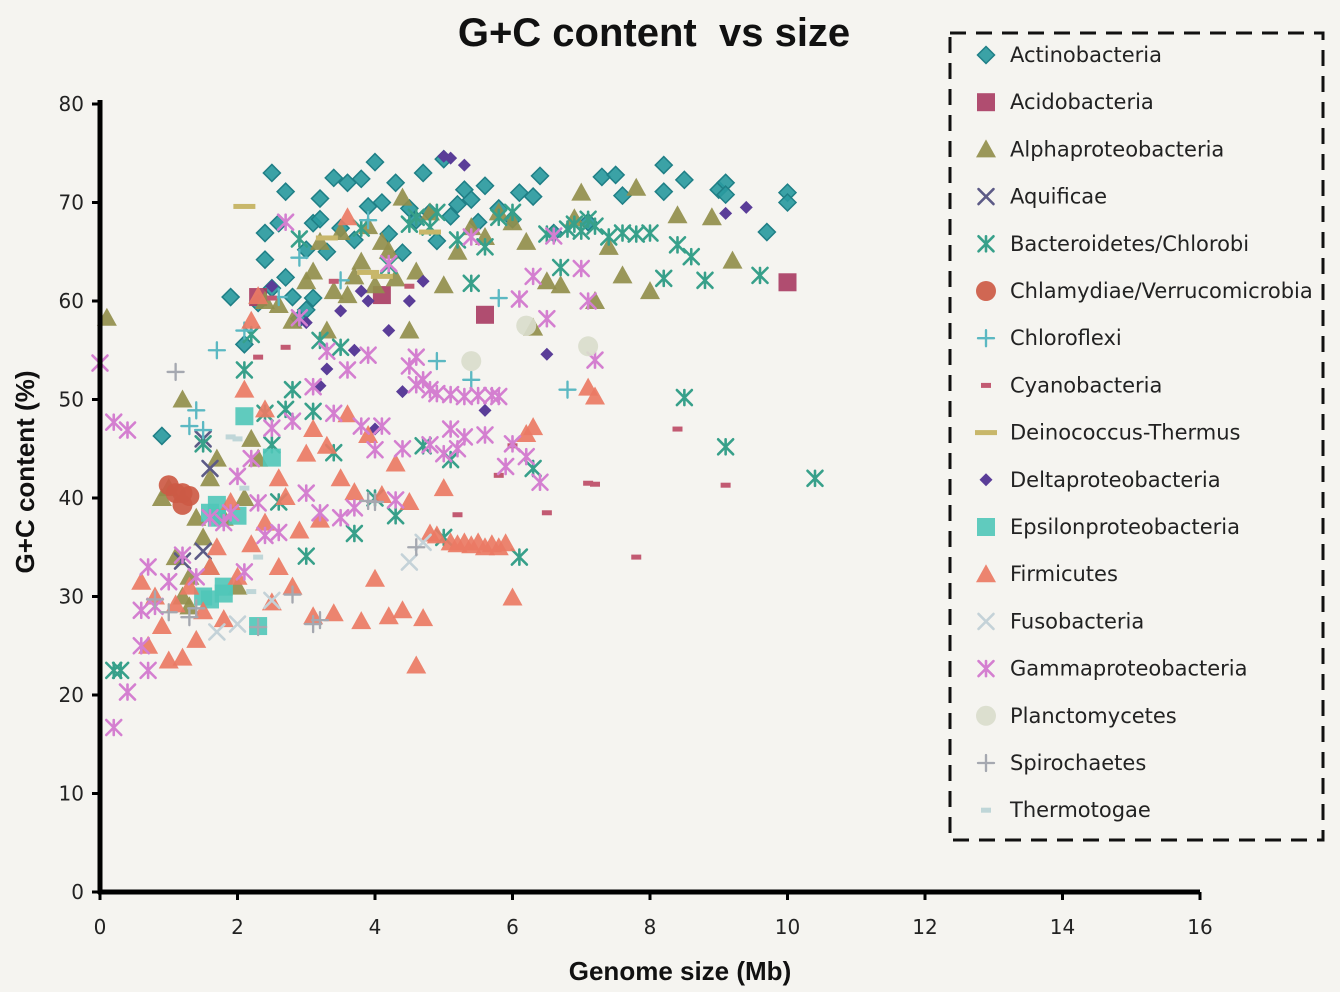 The width and height of the screenshot is (1340, 992). I want to click on legend-label-chlamydiae-verrucomicrobia: Chlamydiae/Verrucomicrobia, so click(1161, 291).